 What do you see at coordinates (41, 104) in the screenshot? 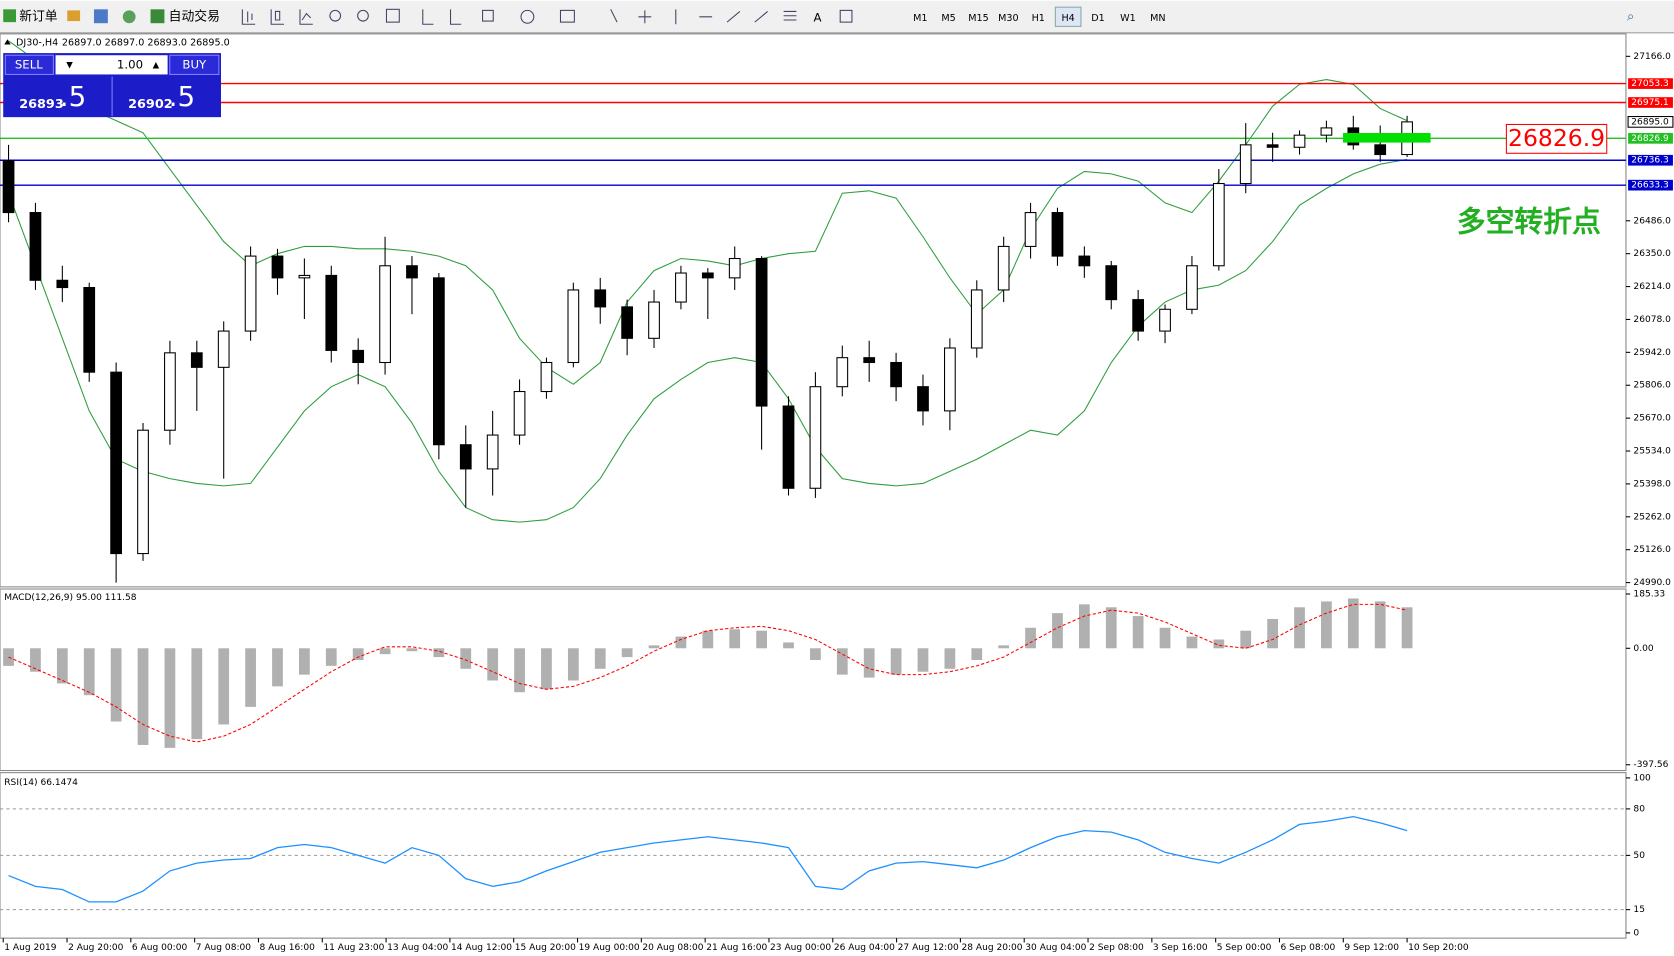
I see `sell-price: 26893` at bounding box center [41, 104].